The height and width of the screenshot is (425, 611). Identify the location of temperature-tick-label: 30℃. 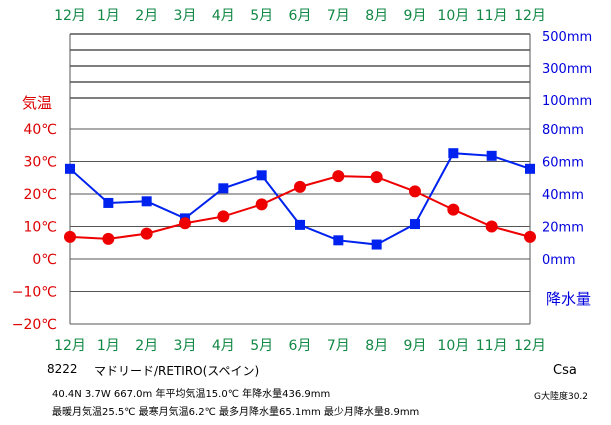
(40, 163).